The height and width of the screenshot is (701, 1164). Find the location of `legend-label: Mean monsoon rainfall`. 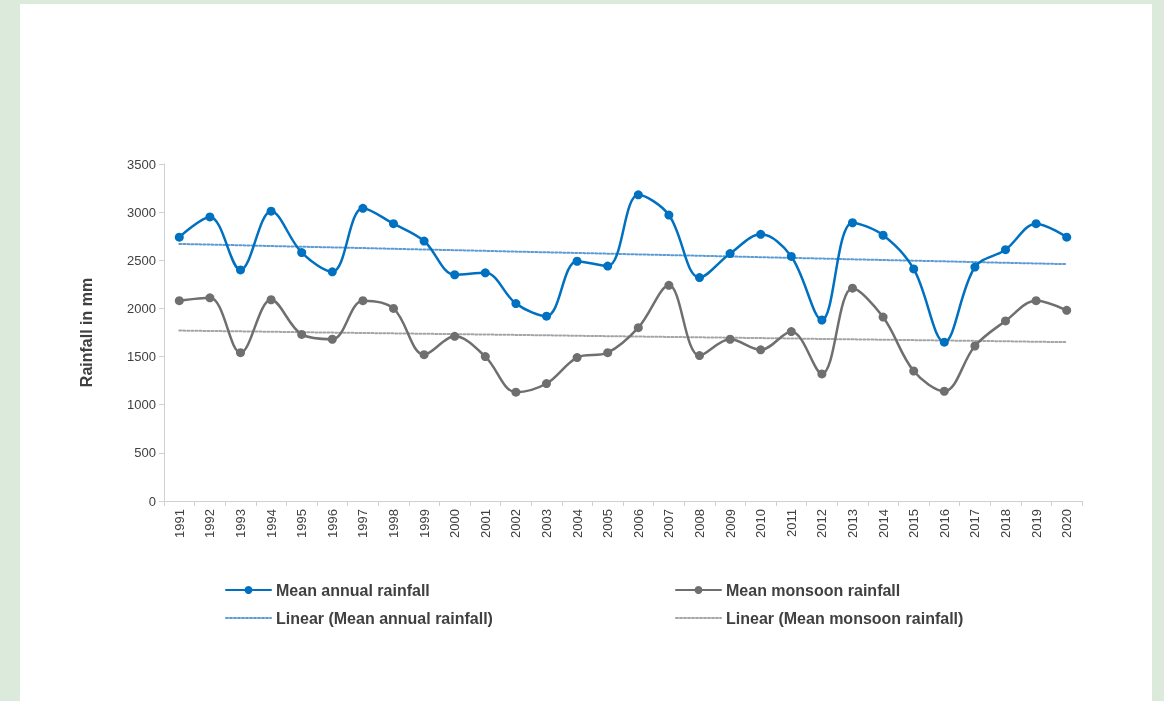

legend-label: Mean monsoon rainfall is located at coordinates (813, 590).